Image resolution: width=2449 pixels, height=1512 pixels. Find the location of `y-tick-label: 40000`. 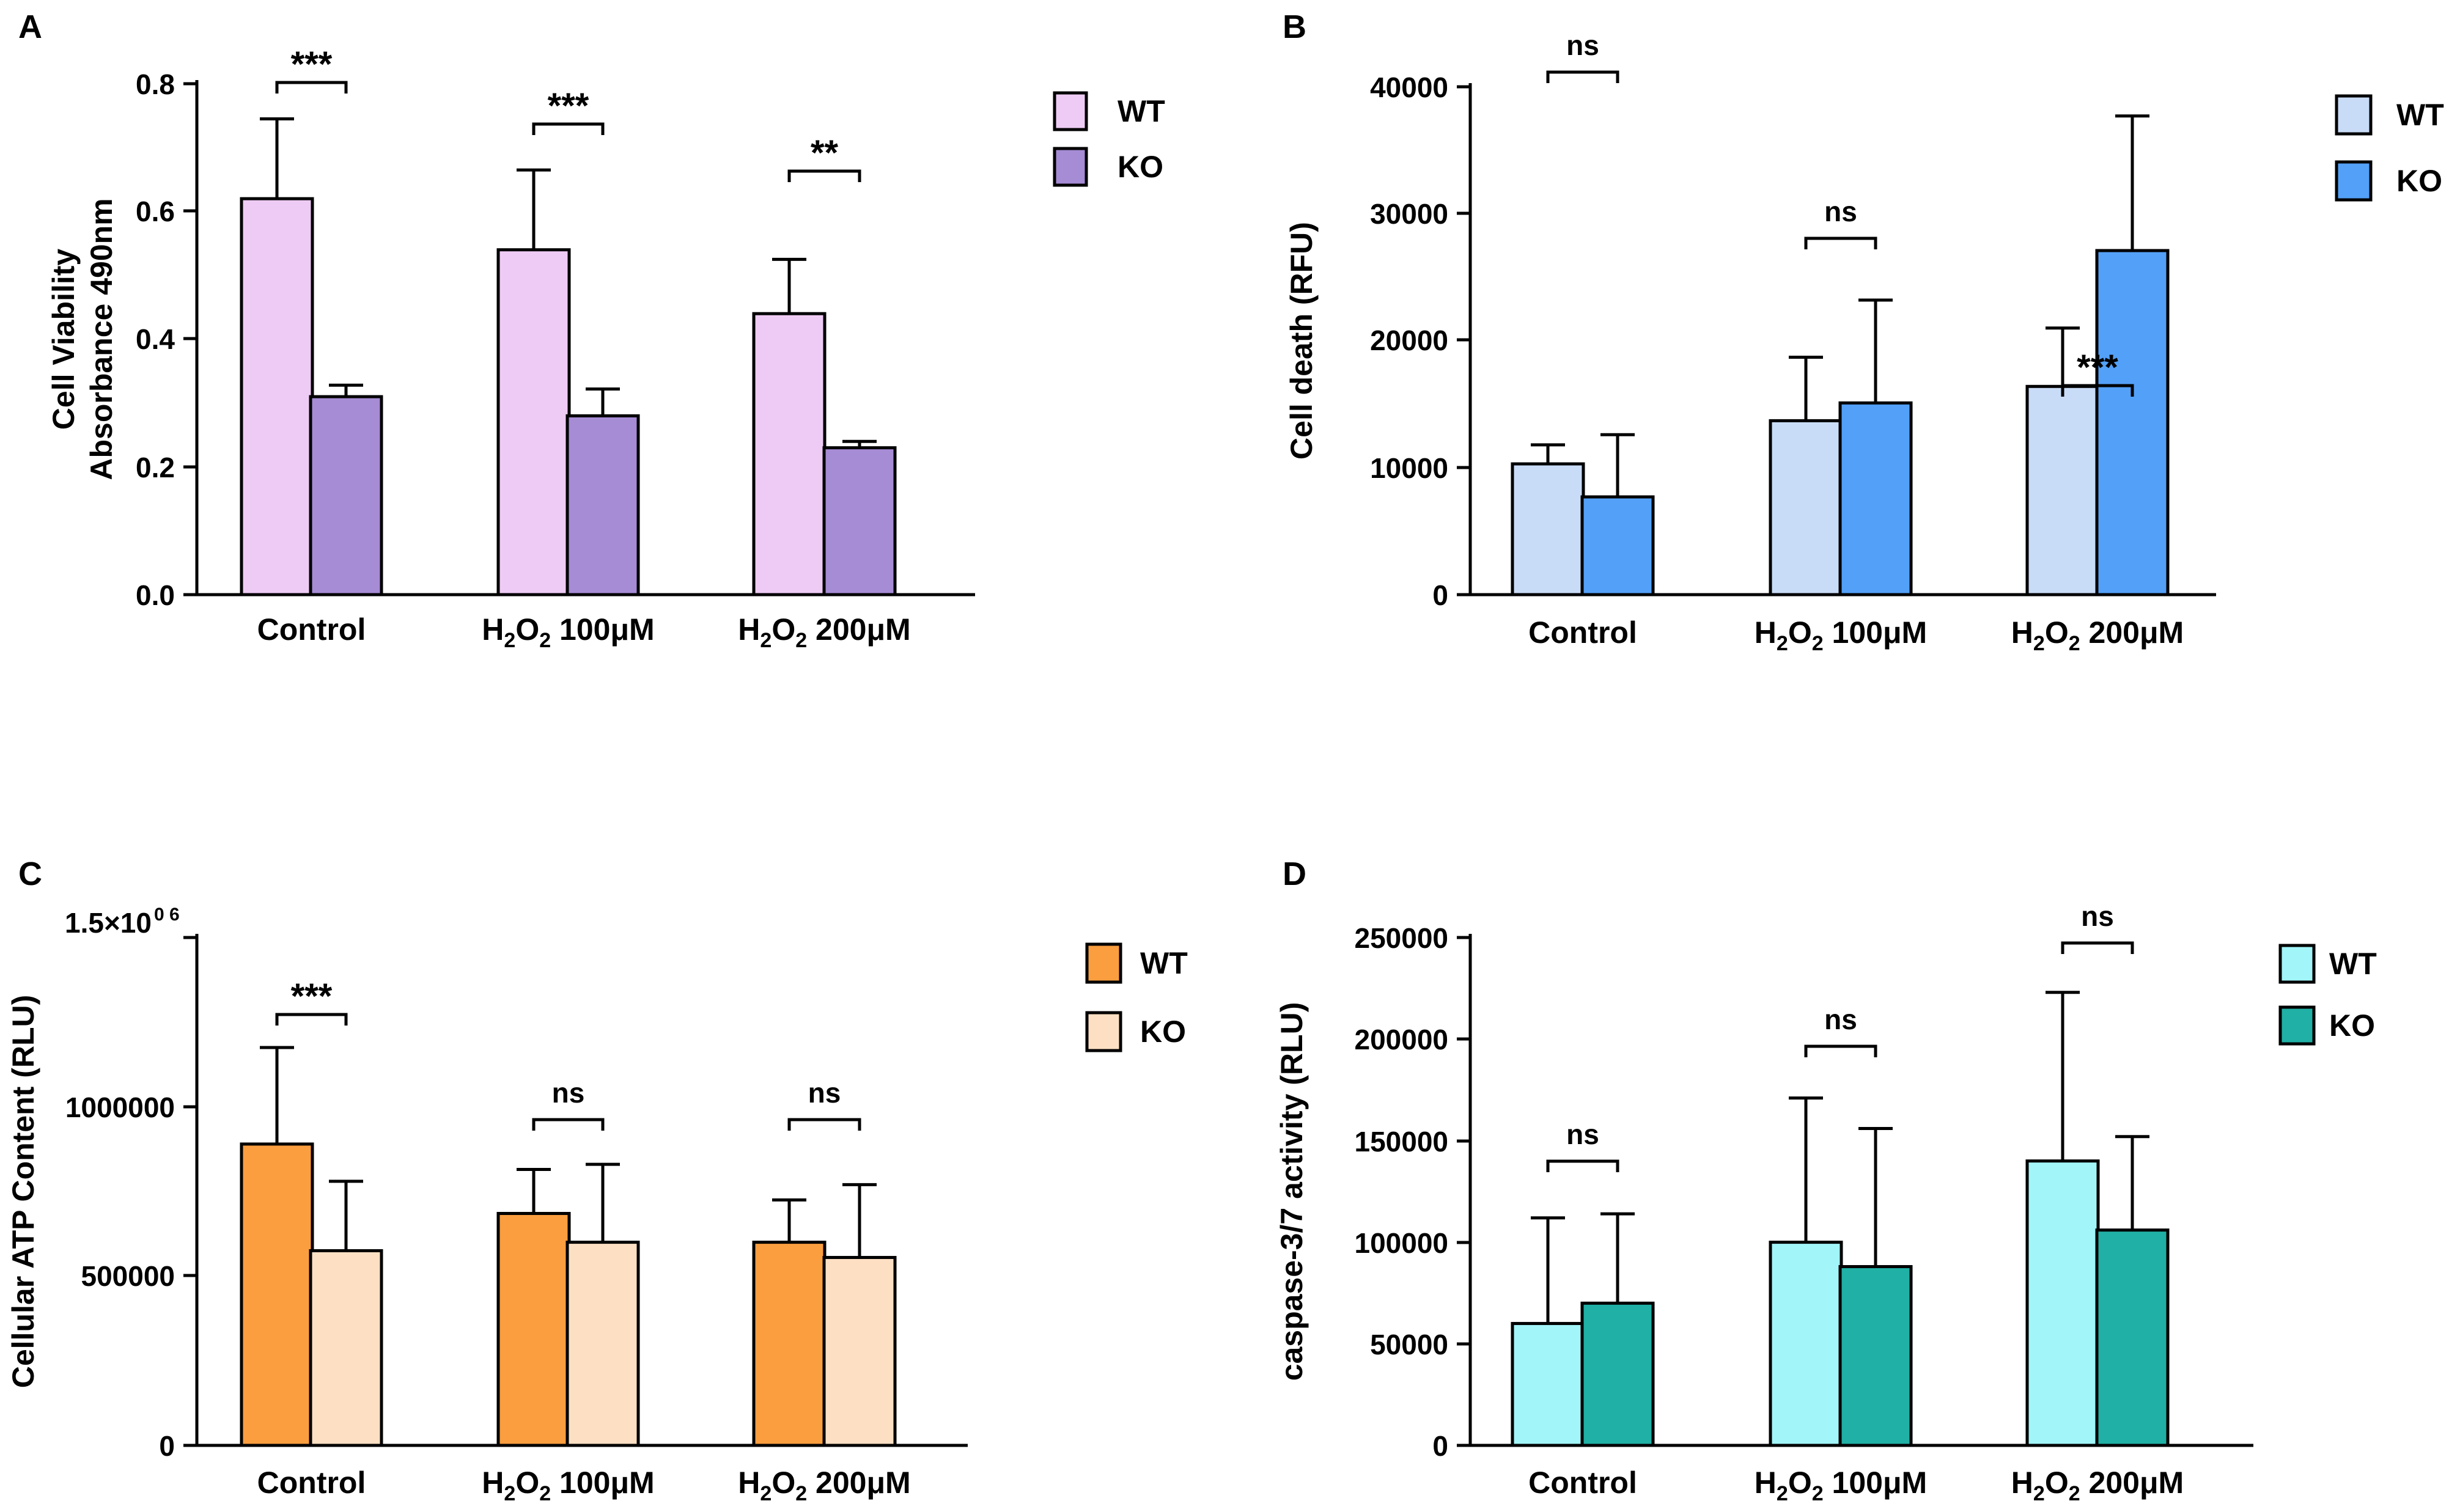

y-tick-label: 40000 is located at coordinates (1409, 87).